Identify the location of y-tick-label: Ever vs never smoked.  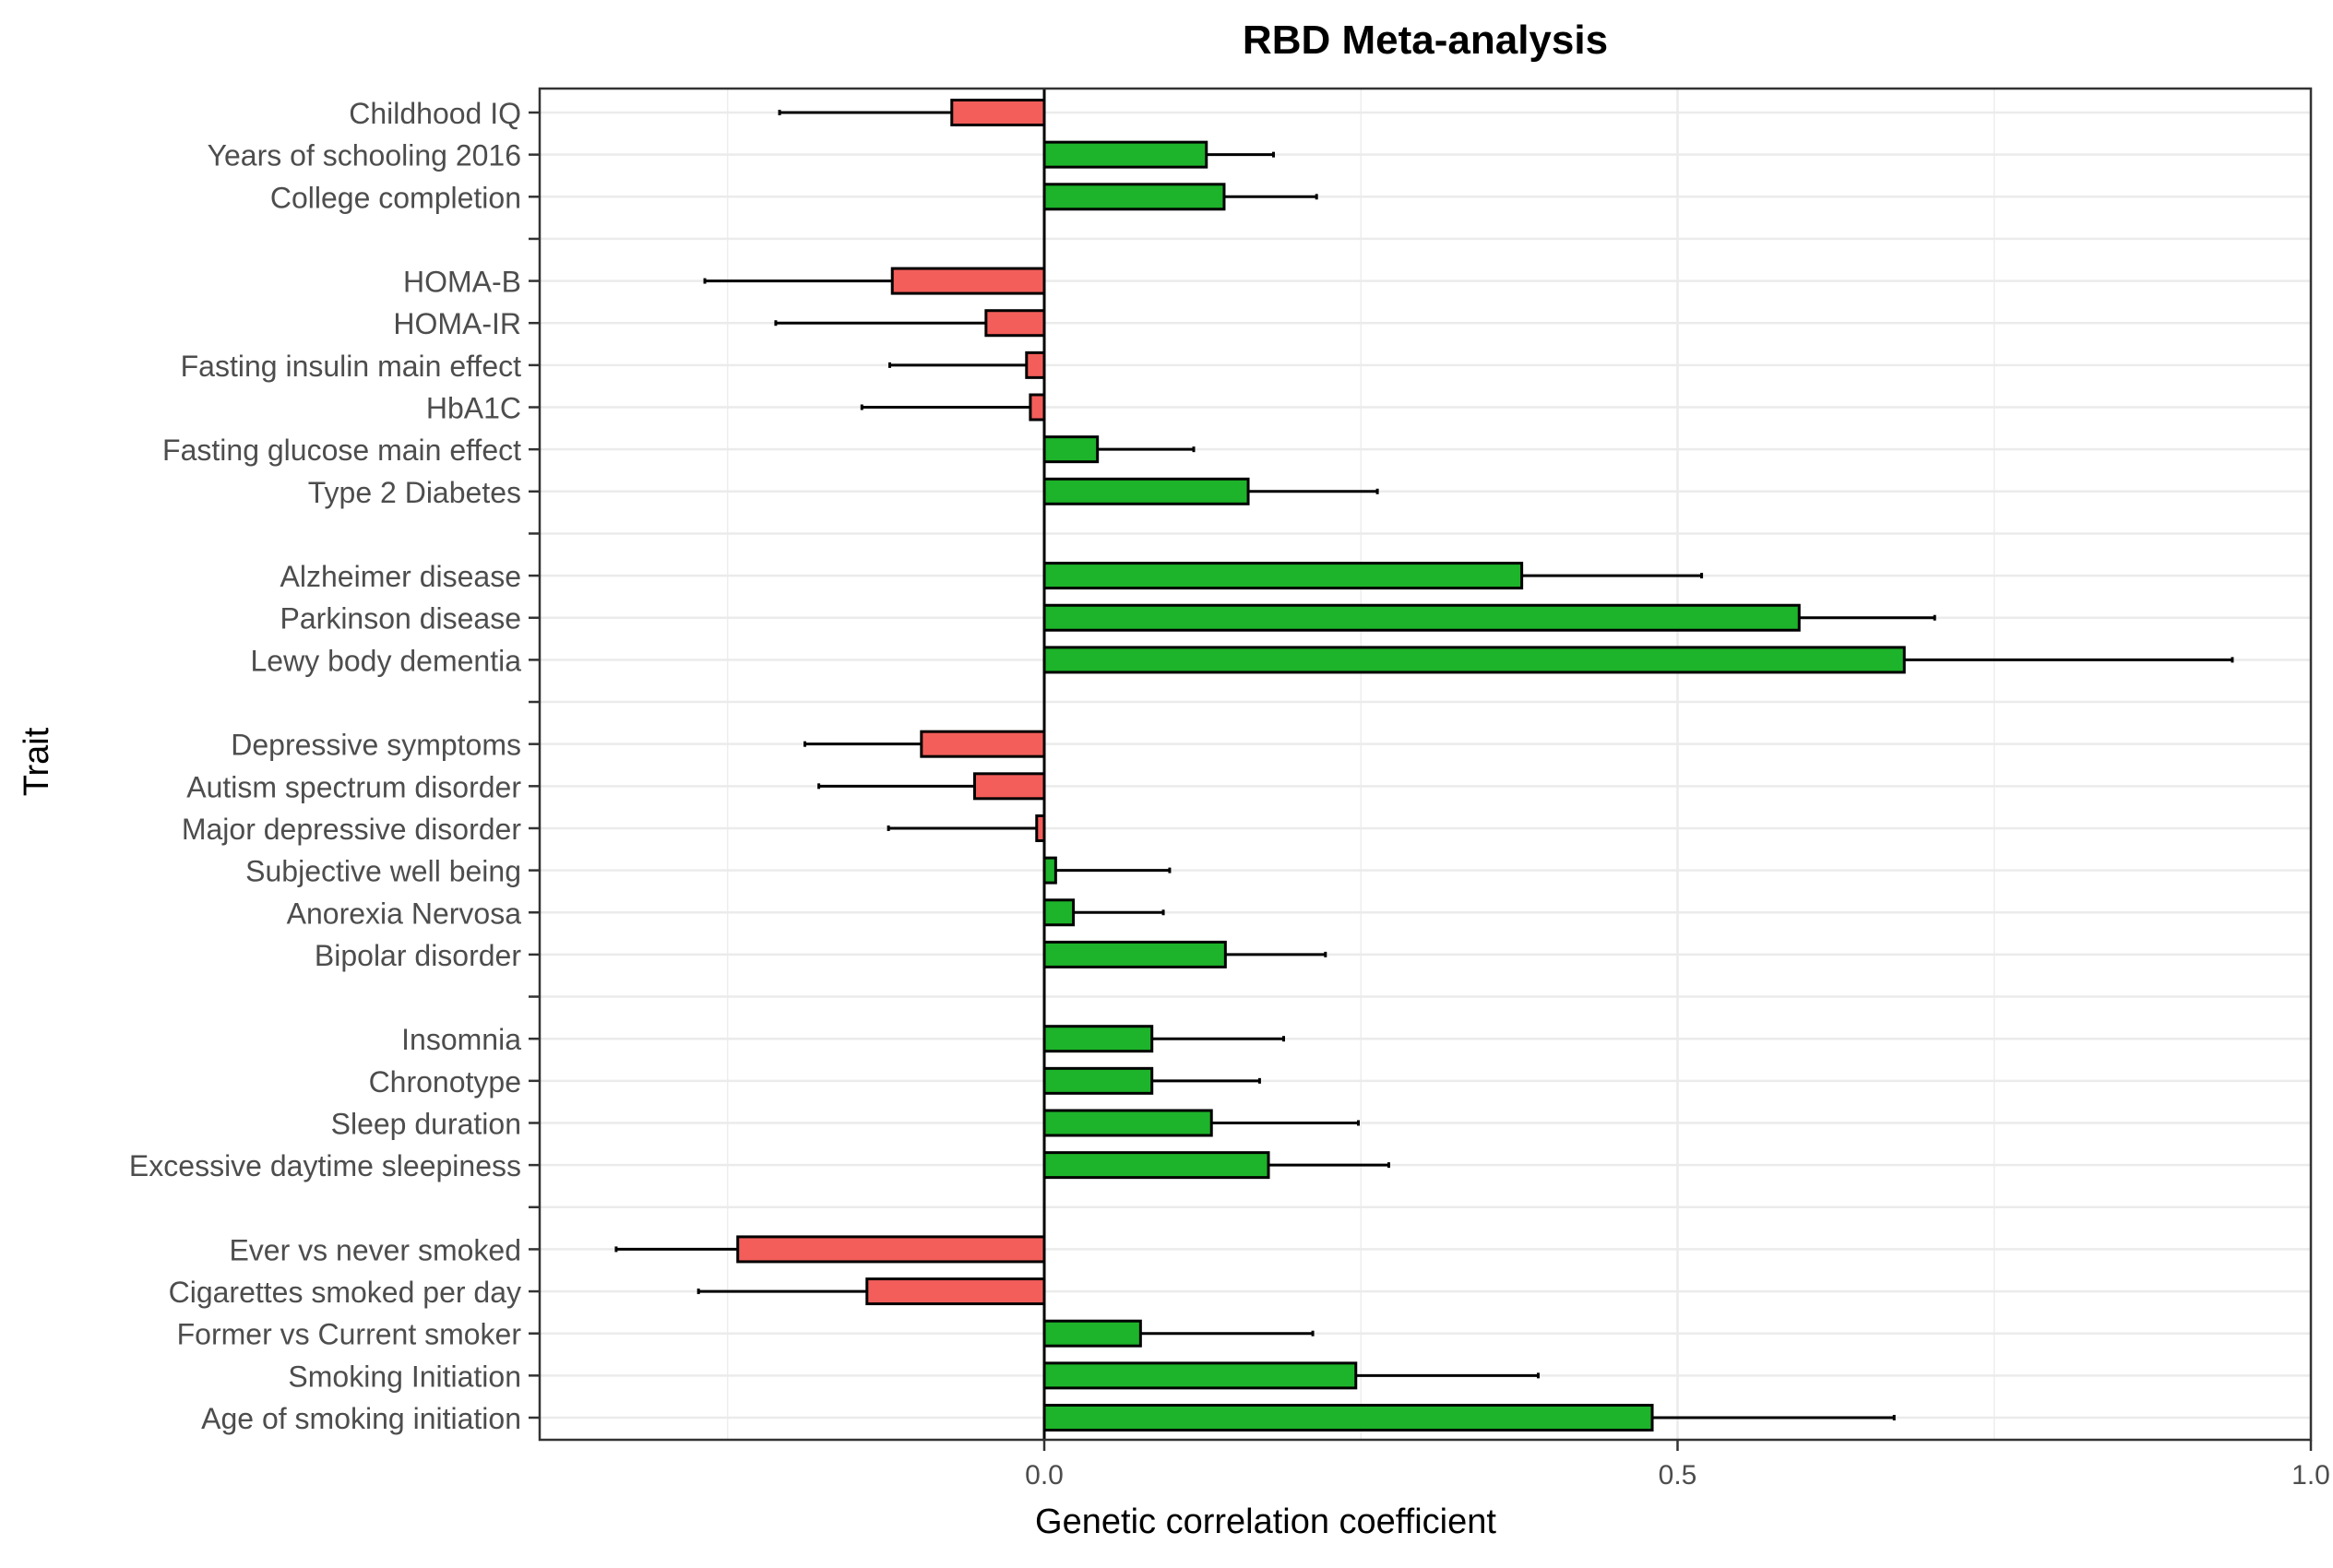
(375, 1249).